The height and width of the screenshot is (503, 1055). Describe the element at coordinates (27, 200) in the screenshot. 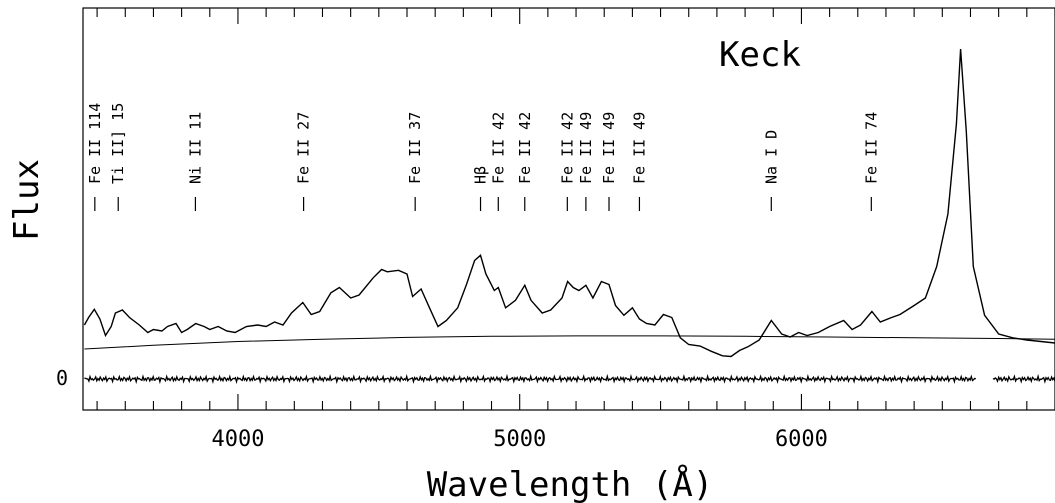

I see `y-axis-label: Flux` at that location.